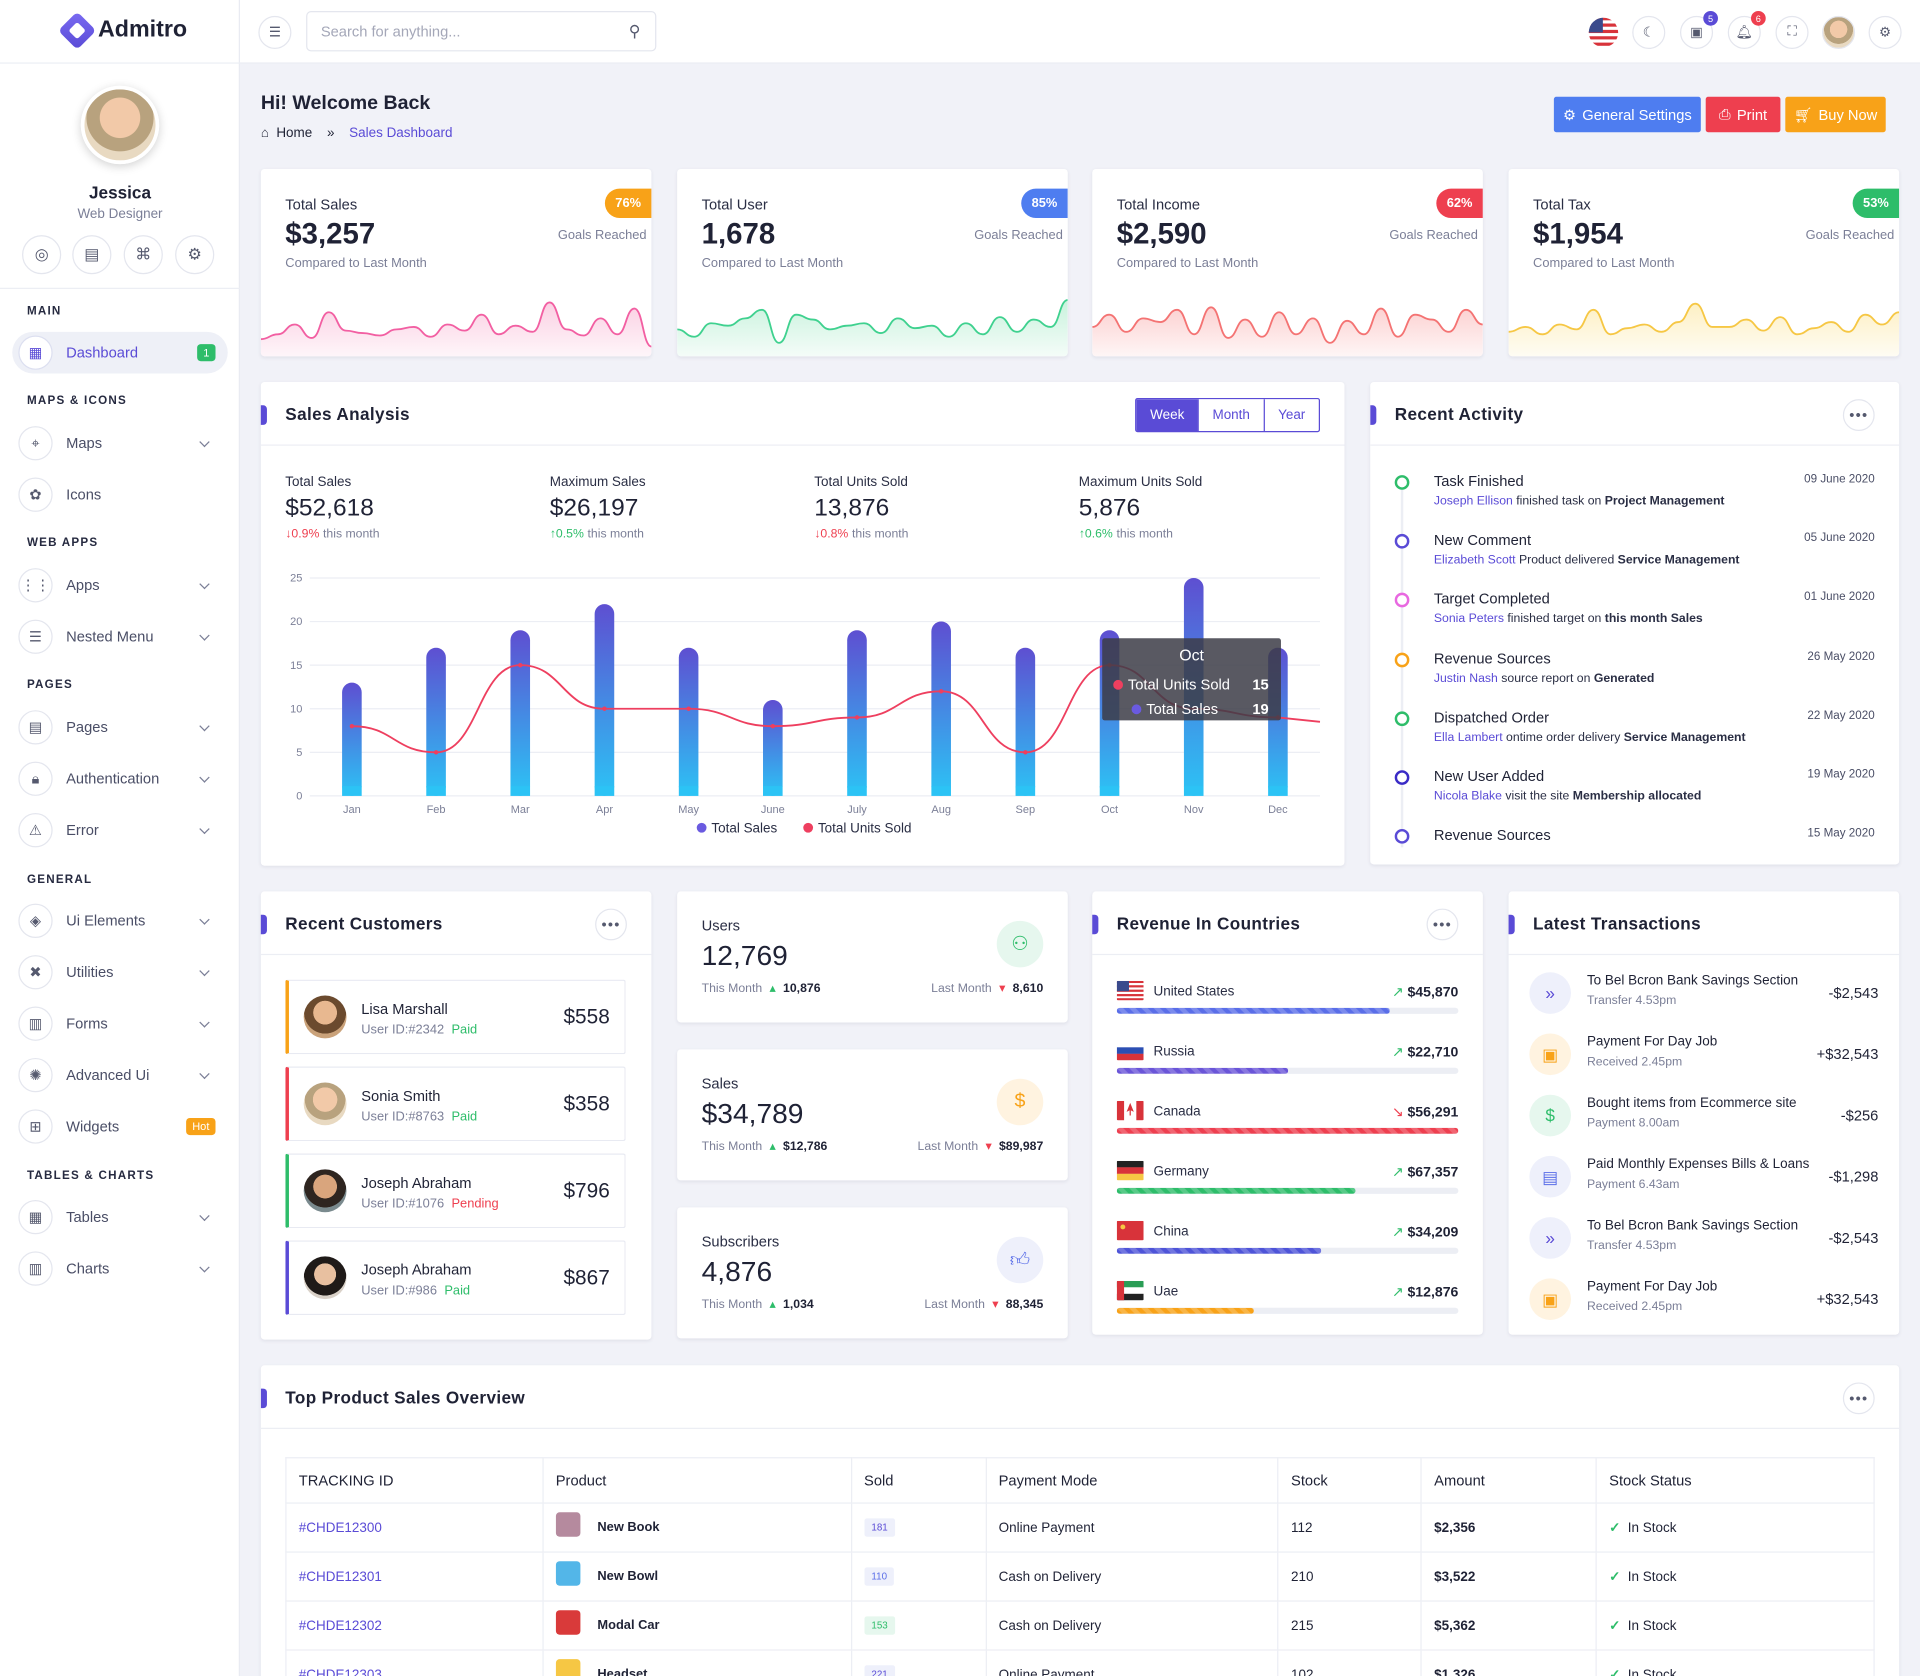 This screenshot has width=1920, height=1676. What do you see at coordinates (1185, 1310) in the screenshot?
I see `progress-fill` at bounding box center [1185, 1310].